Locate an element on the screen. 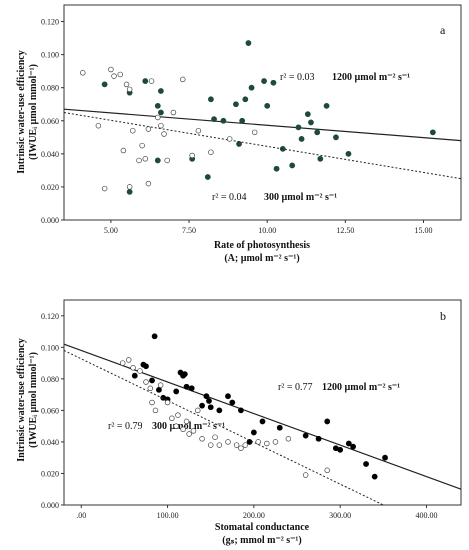  panel-a-ytick-label: 0.000 is located at coordinates (50, 220).